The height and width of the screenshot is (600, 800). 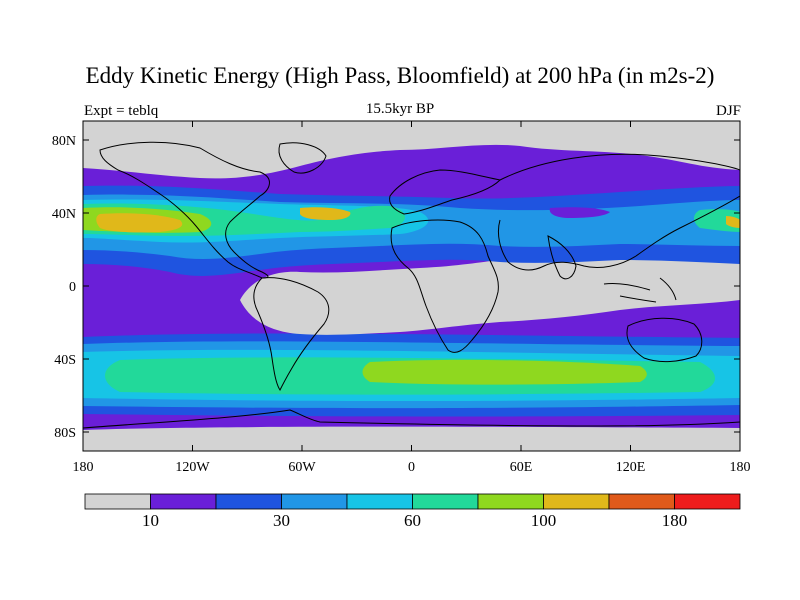 What do you see at coordinates (65, 433) in the screenshot?
I see `lat-tick-label: 80S` at bounding box center [65, 433].